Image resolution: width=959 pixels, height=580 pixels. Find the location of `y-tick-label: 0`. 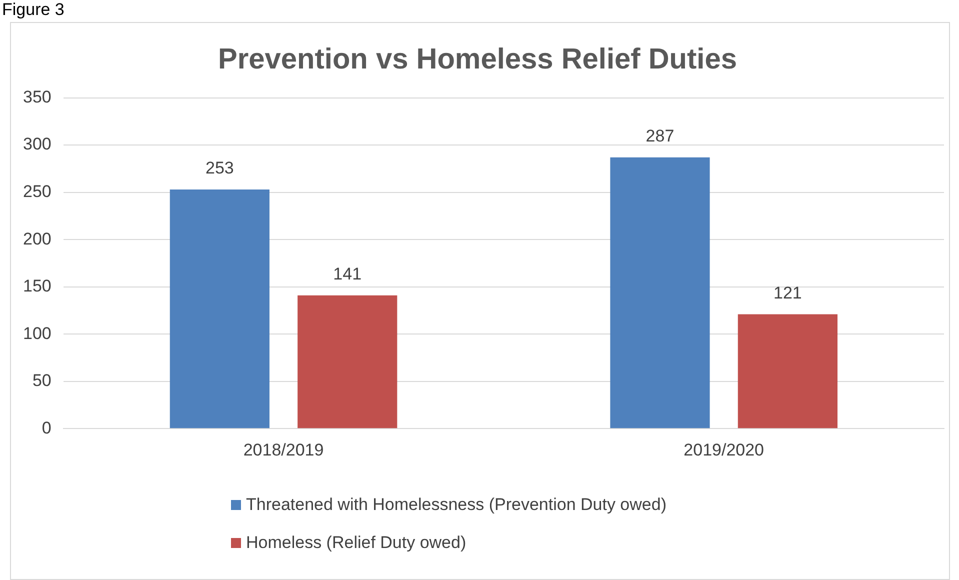

y-tick-label: 0 is located at coordinates (47, 428).